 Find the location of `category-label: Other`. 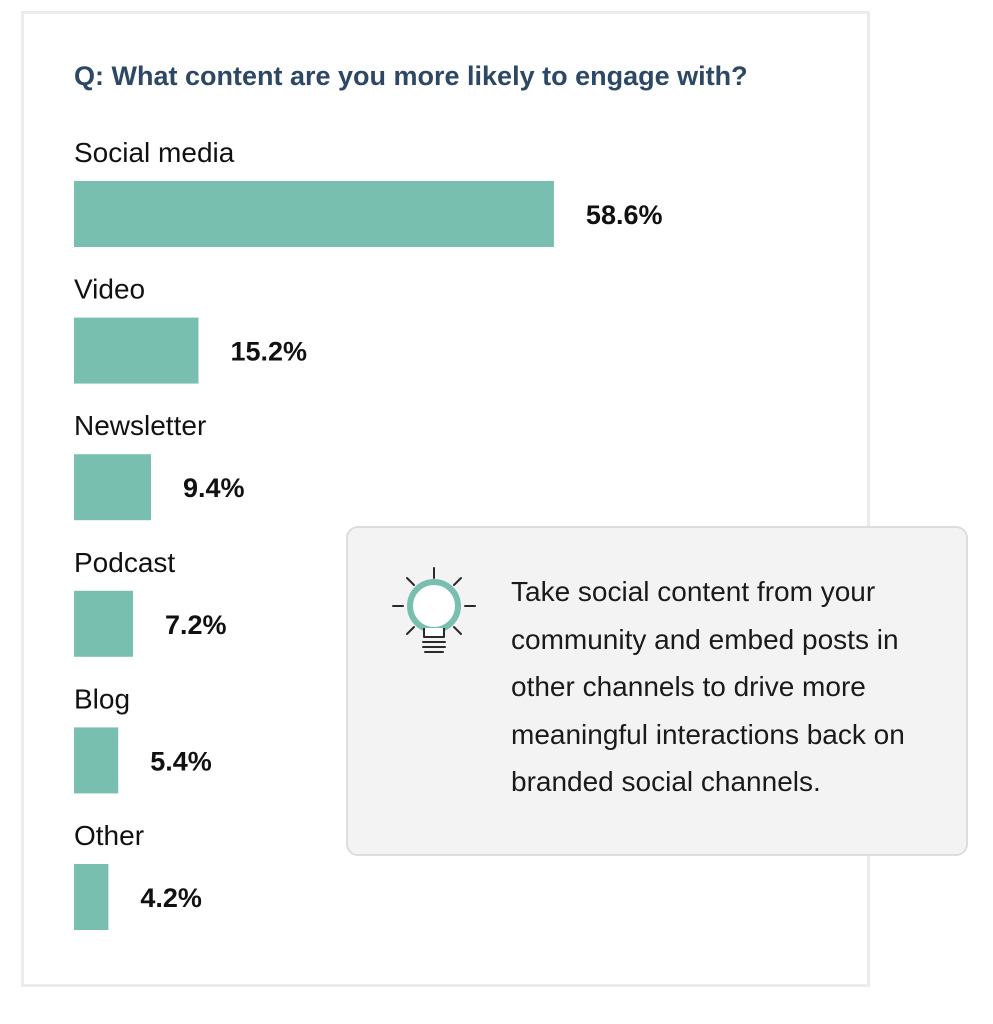

category-label: Other is located at coordinates (109, 835).